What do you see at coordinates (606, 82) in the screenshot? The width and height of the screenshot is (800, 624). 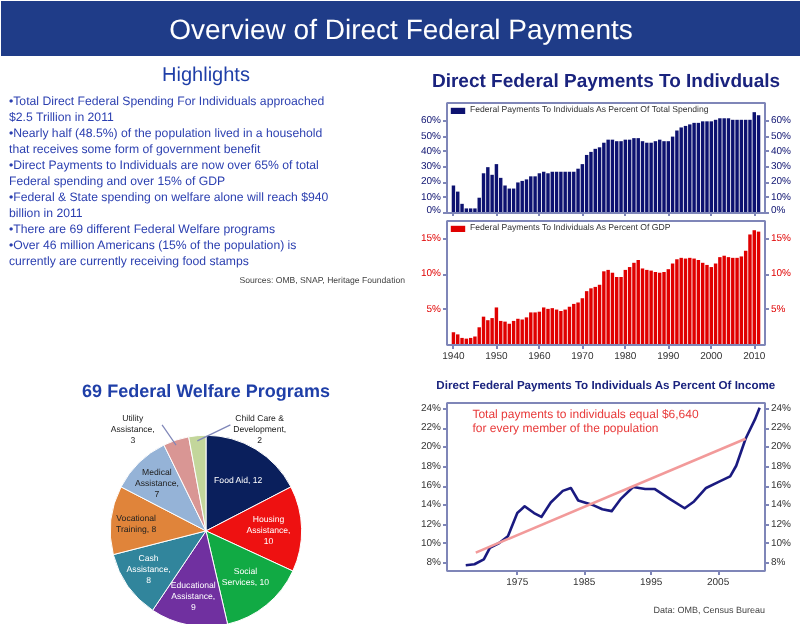 I see `chart-title: Direct Federal Payments To Indivduals` at bounding box center [606, 82].